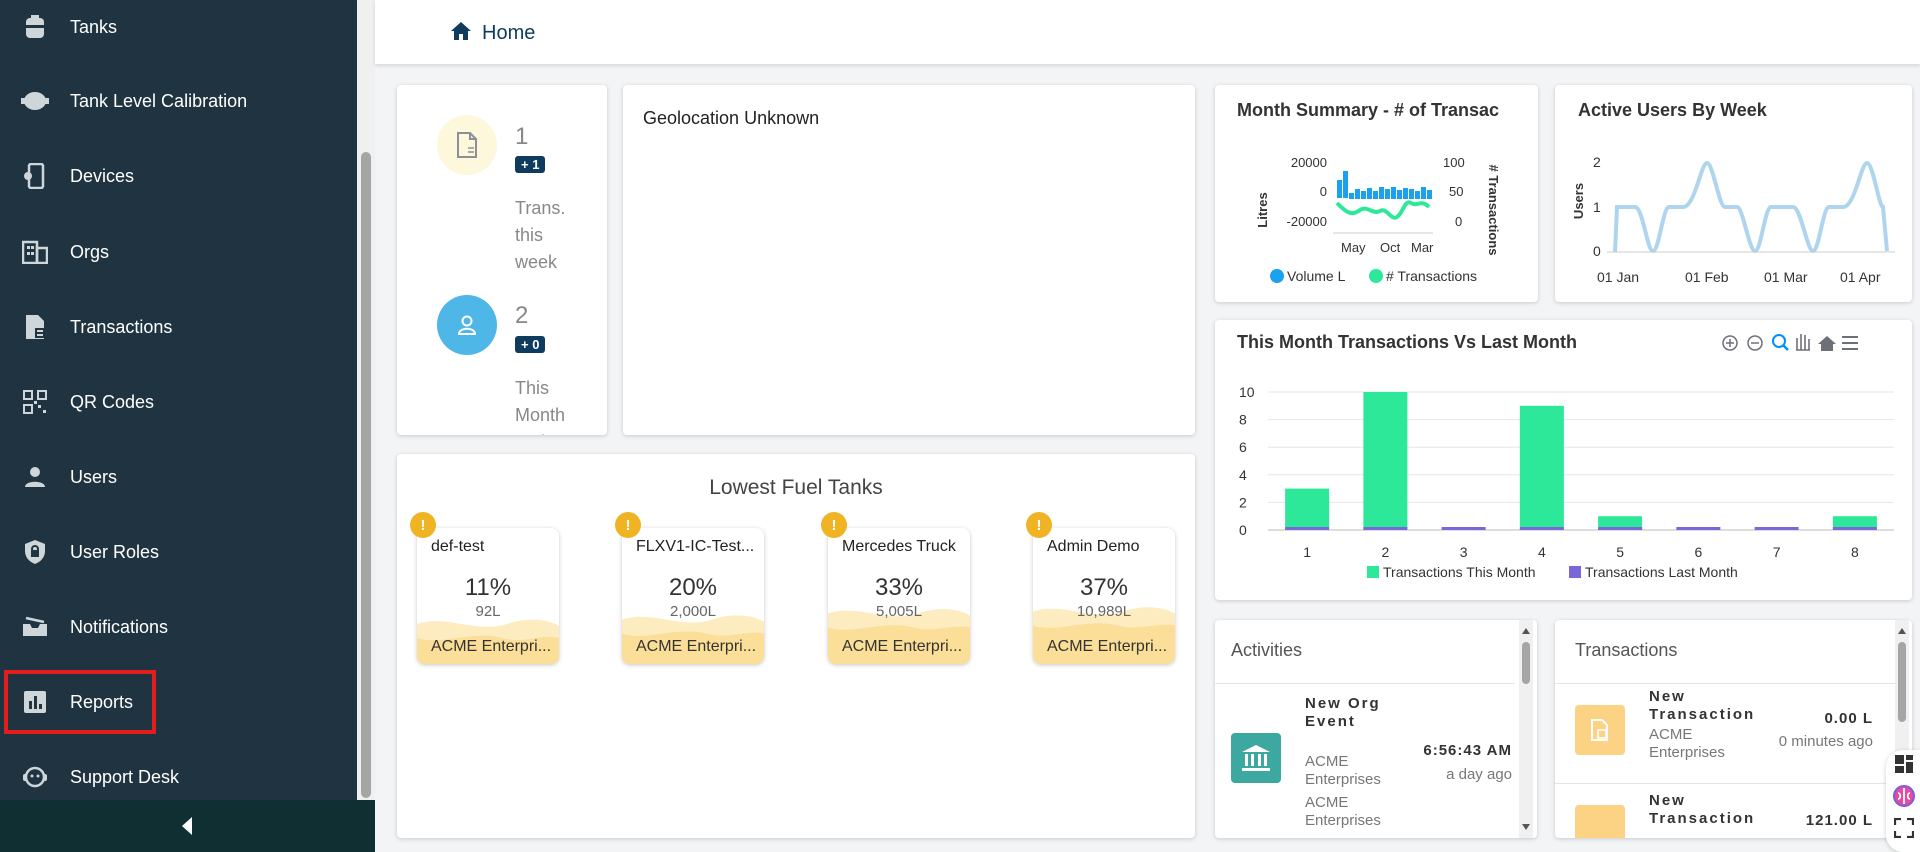 The image size is (1920, 852). Describe the element at coordinates (1373, 572) in the screenshot. I see `legend-this-month-marker` at that location.